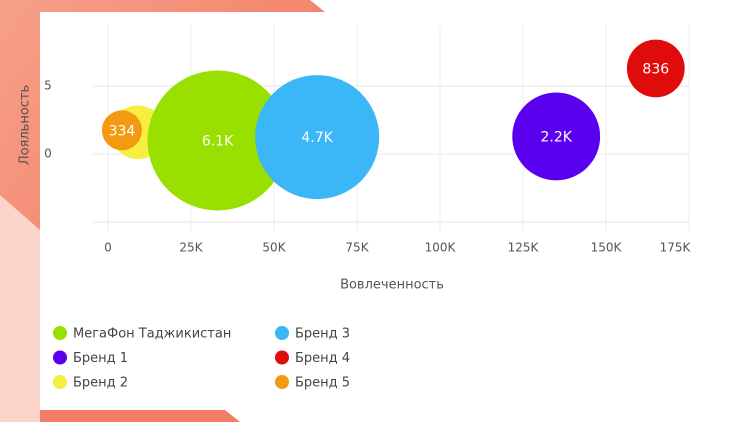 The height and width of the screenshot is (426, 751). I want to click on y-tick-label: 5, so click(48, 86).